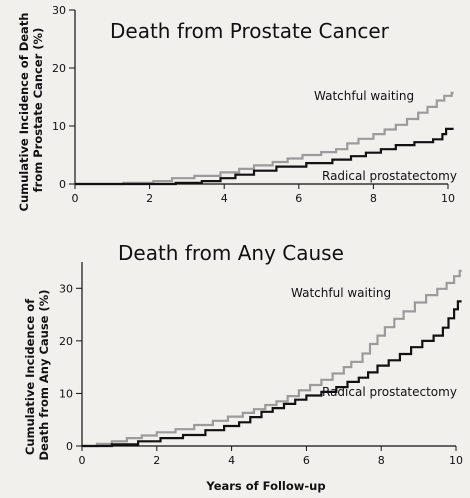 Image resolution: width=470 pixels, height=498 pixels. Describe the element at coordinates (70, 367) in the screenshot. I see `panel2-y-ticks: 0 10 20 30` at that location.